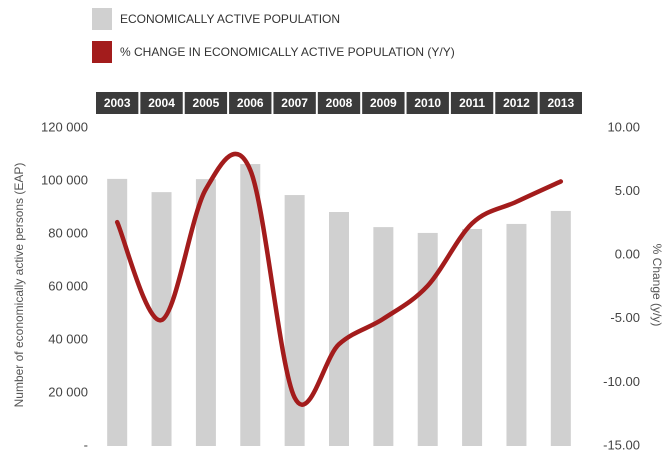 The width and height of the screenshot is (668, 457). Describe the element at coordinates (64, 126) in the screenshot. I see `y-tick-label: 120 000` at that location.